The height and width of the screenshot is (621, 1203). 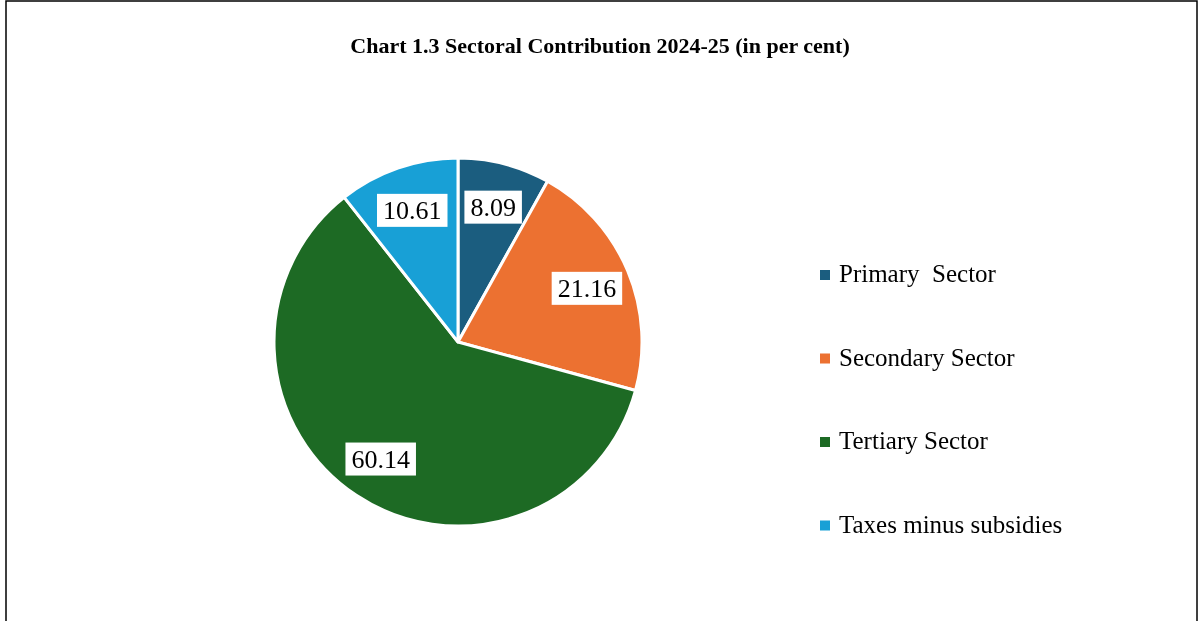 What do you see at coordinates (951, 524) in the screenshot?
I see `legend-label: Taxes minus subsidies` at bounding box center [951, 524].